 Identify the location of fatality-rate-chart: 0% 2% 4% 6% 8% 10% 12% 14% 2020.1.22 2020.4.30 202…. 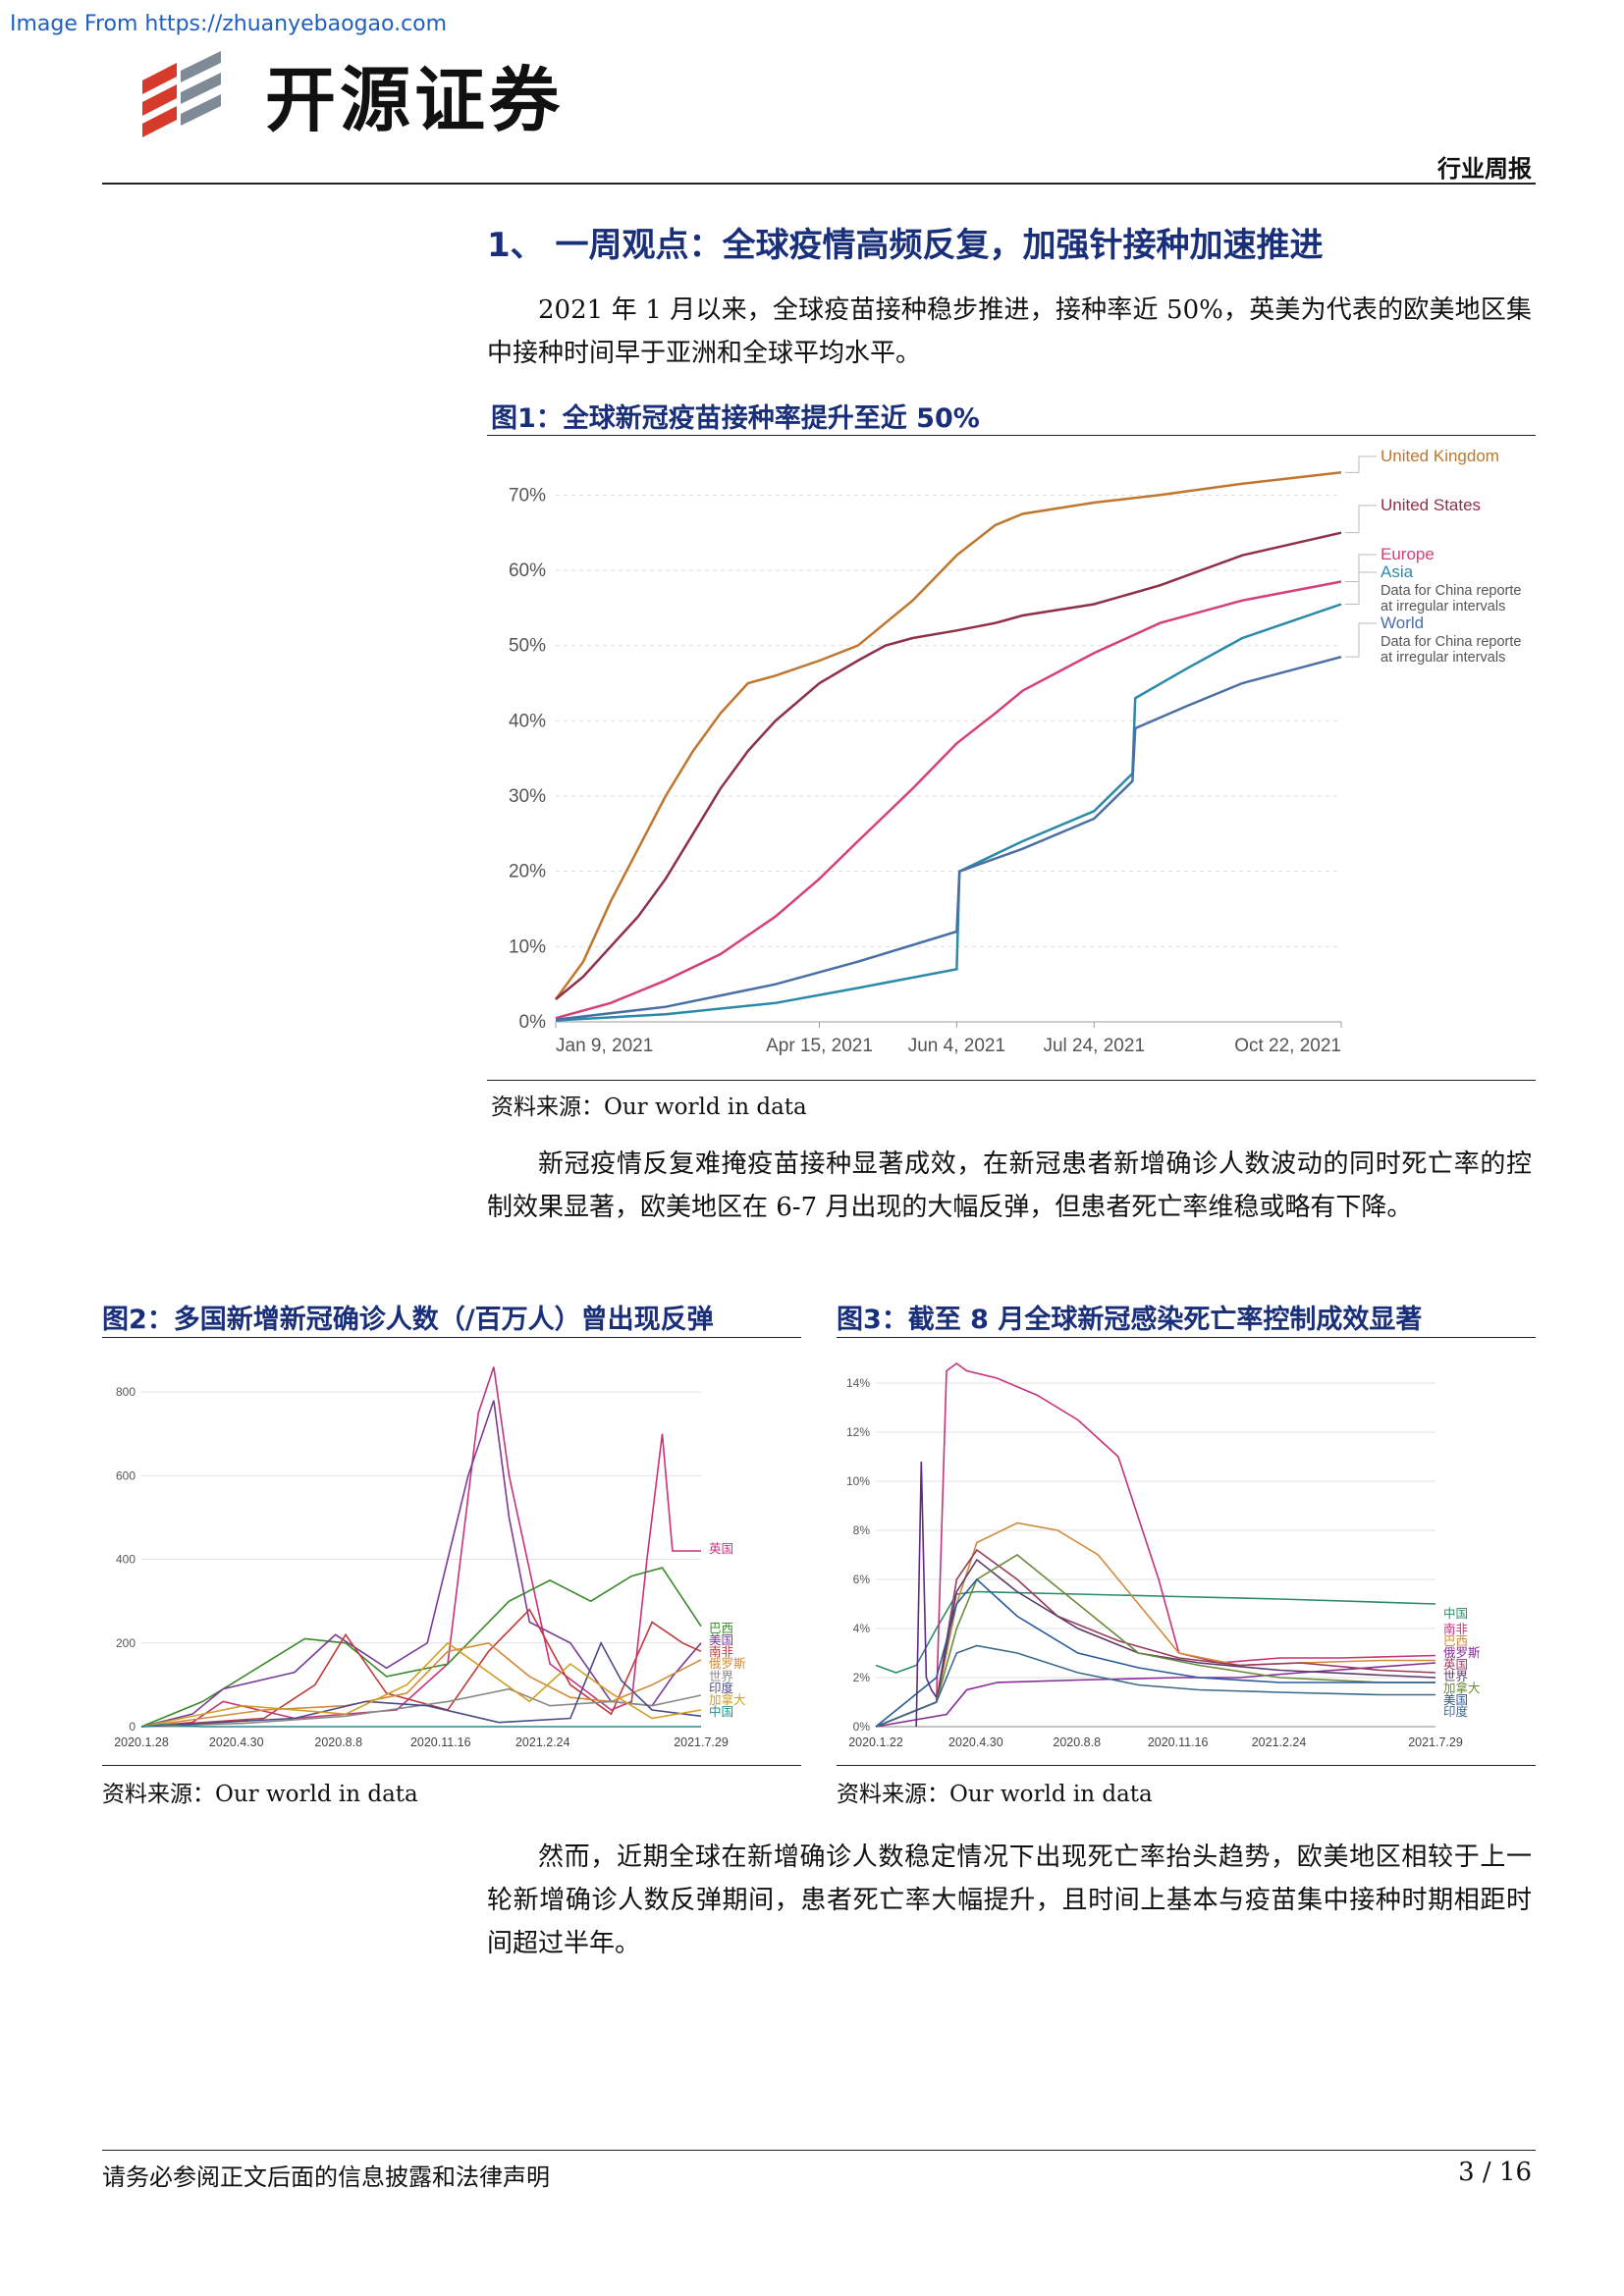
(1163, 1556).